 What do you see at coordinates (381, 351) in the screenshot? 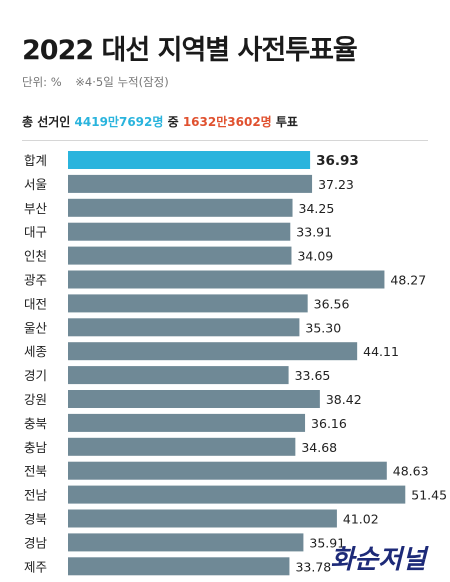
I see `value-label: 44.11` at bounding box center [381, 351].